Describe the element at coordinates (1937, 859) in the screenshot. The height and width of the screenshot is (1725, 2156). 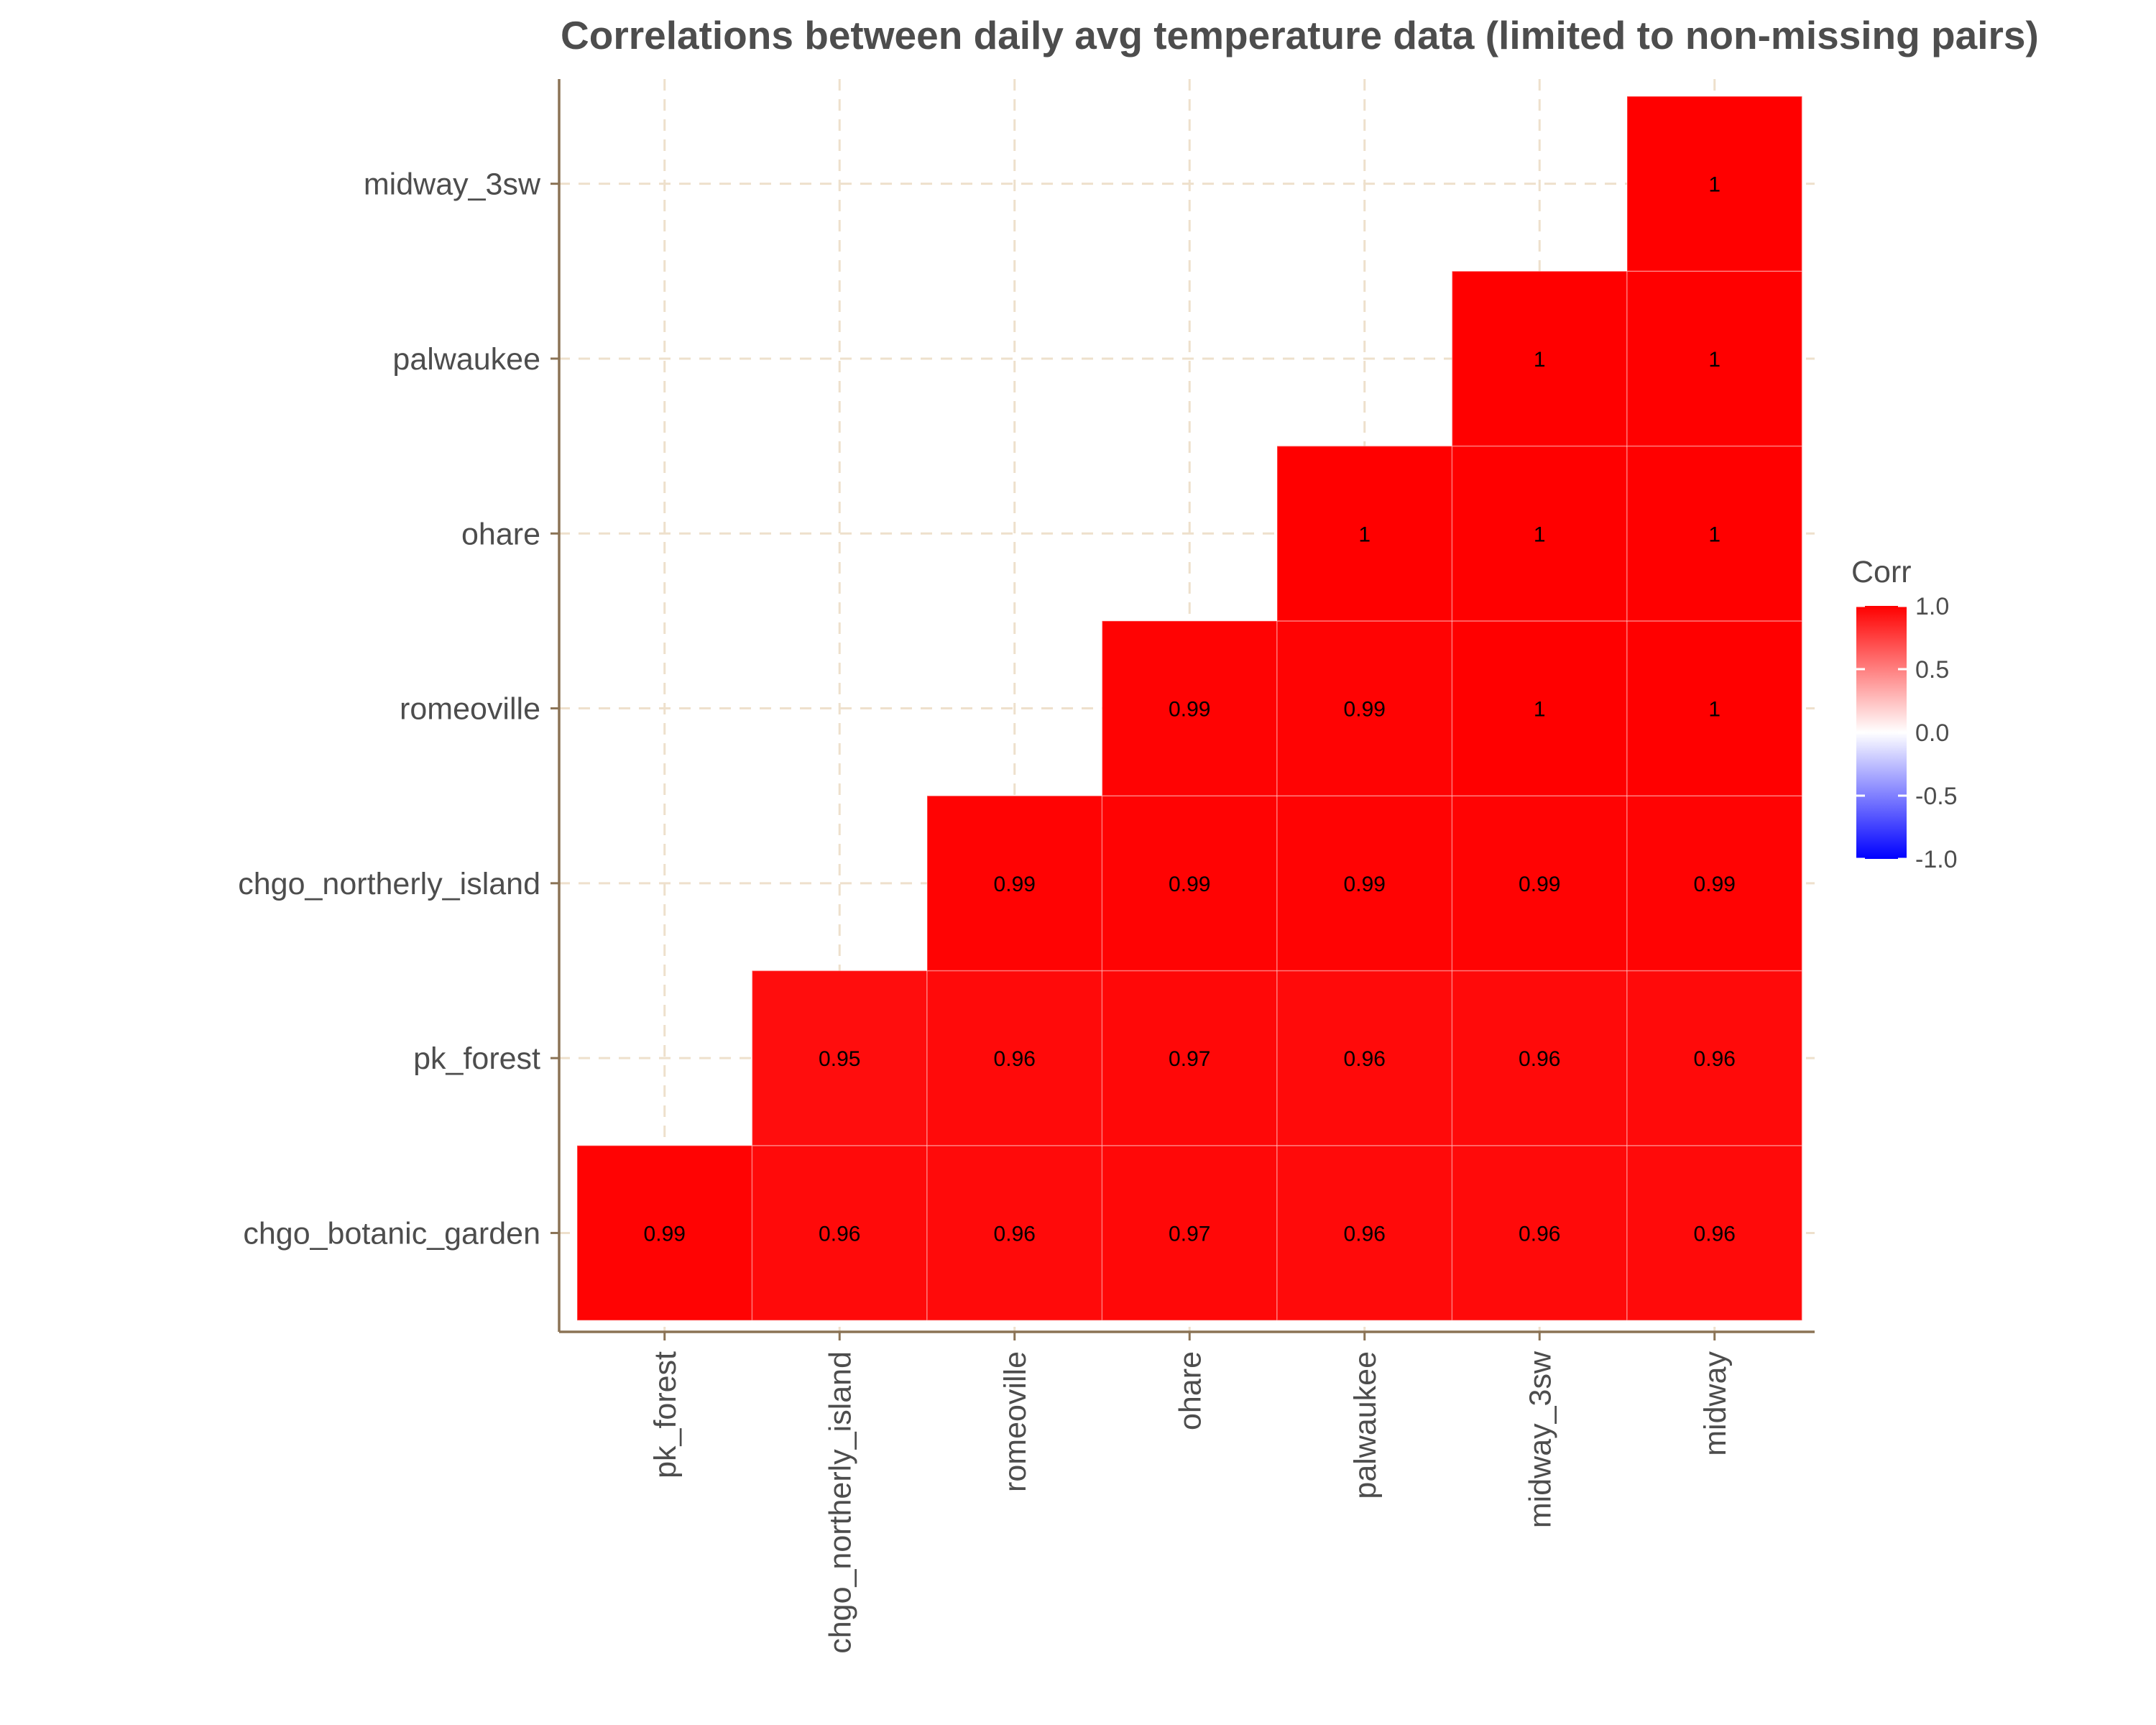
I see `legend-tick-label: -1.0` at that location.